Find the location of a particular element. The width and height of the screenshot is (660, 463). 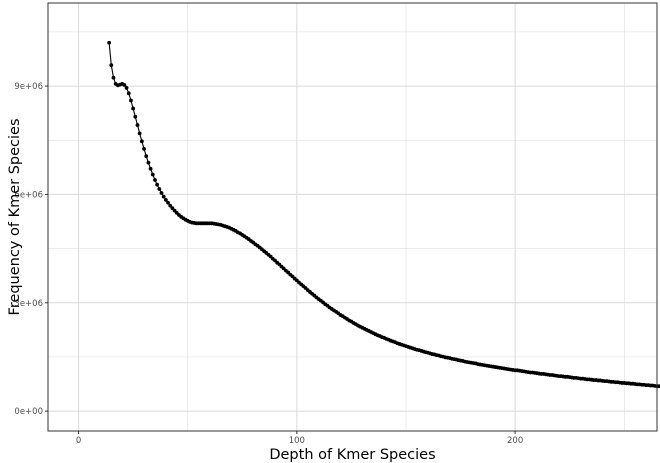

x-axis-title: Depth of Kmer Species is located at coordinates (352, 455).